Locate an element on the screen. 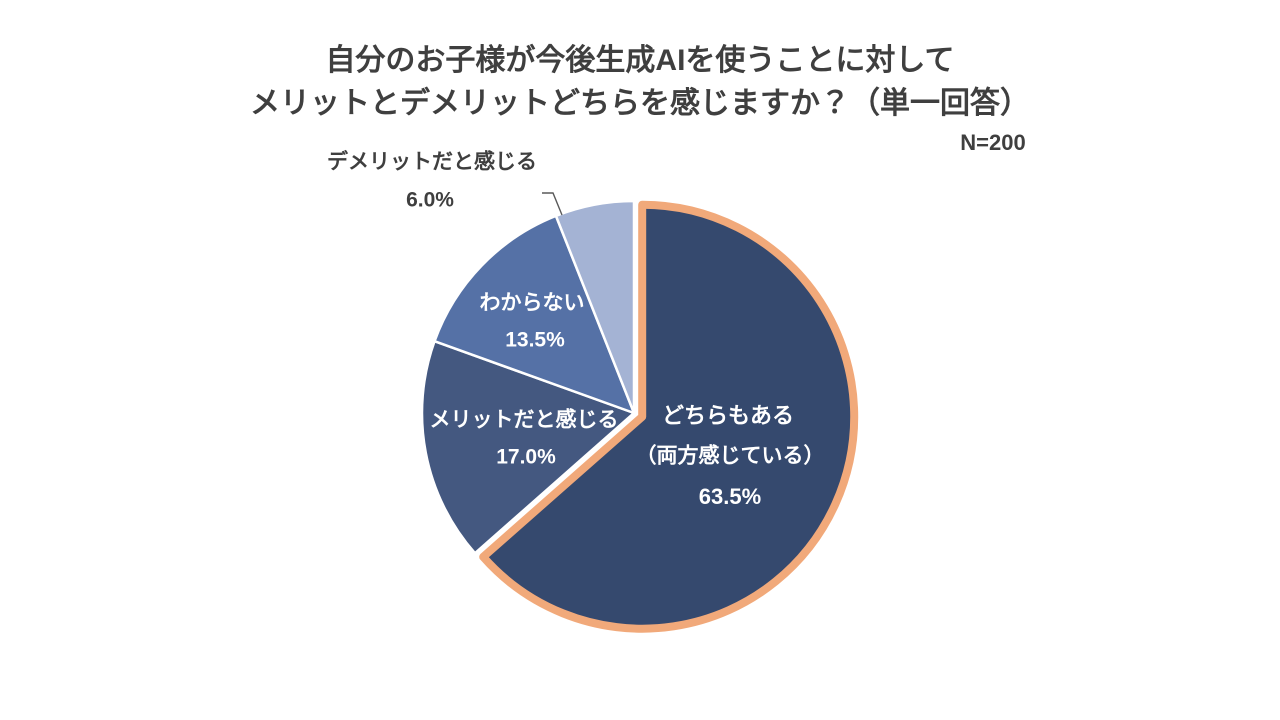 The image size is (1280, 720). slice-label-both-line2: （両方感じている） is located at coordinates (730, 456).